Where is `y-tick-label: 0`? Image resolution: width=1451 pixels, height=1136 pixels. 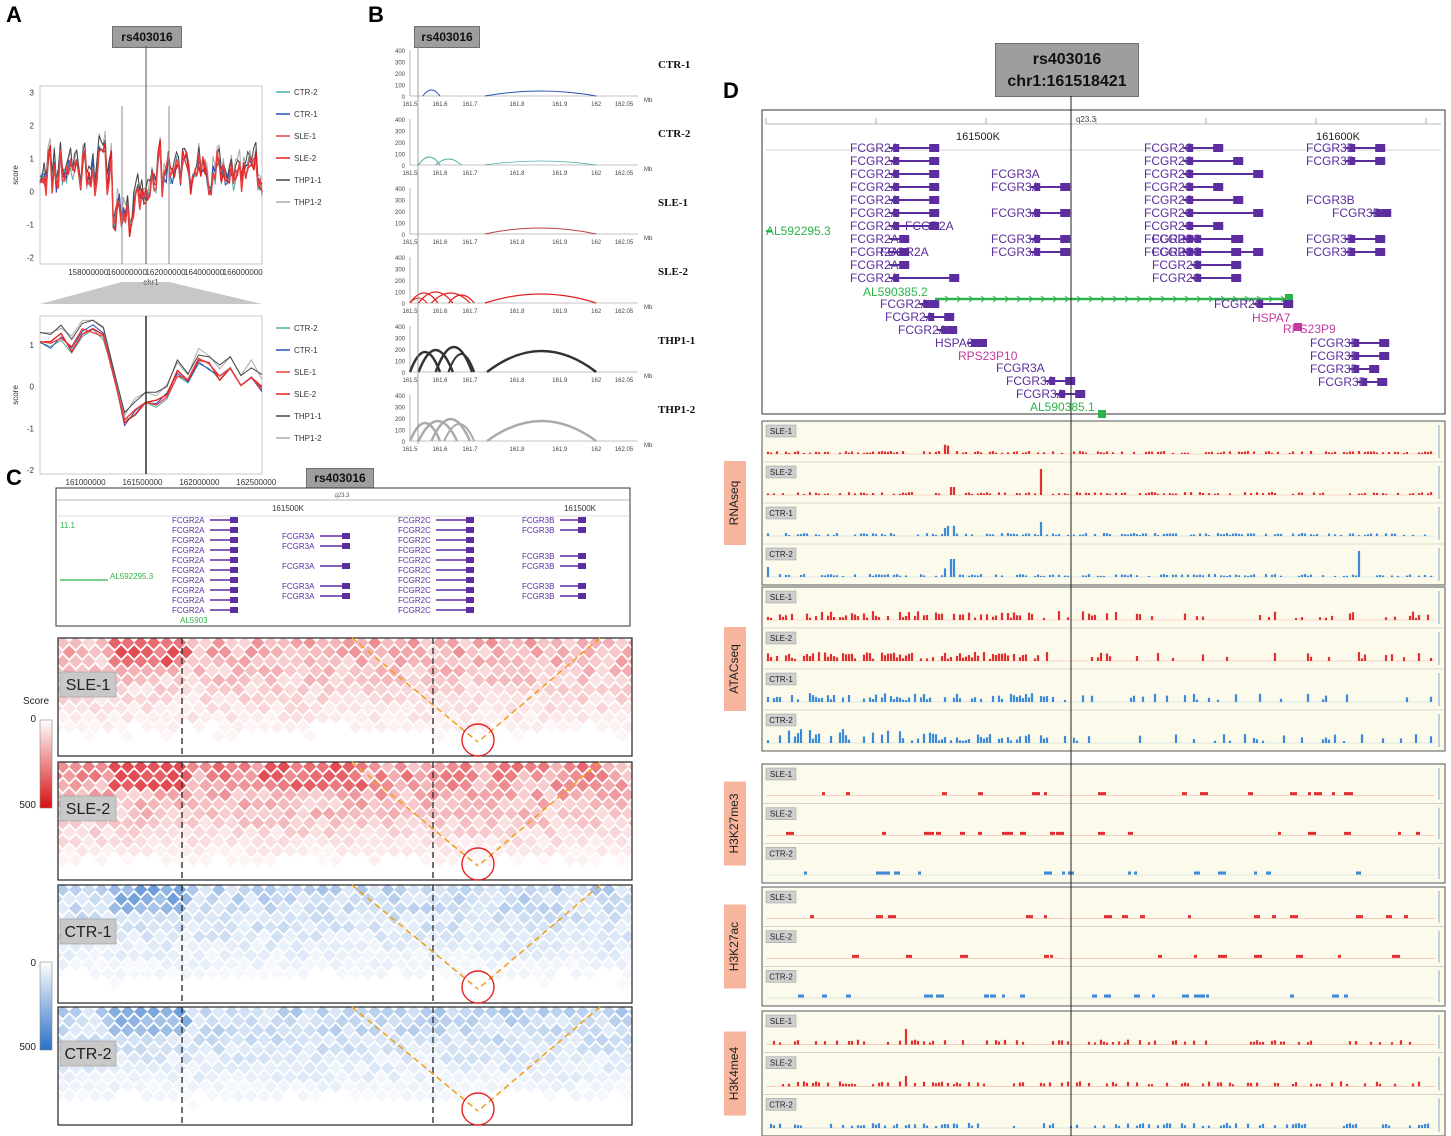
y-tick-label: 0 is located at coordinates (32, 191).